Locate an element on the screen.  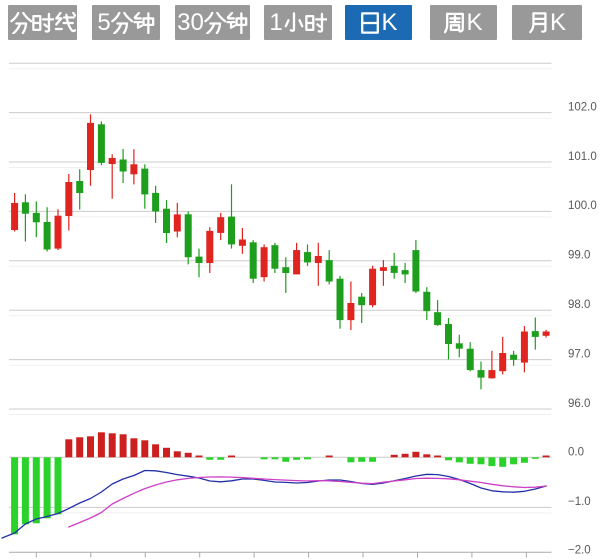
svg-text: −2.0 is located at coordinates (579, 551).